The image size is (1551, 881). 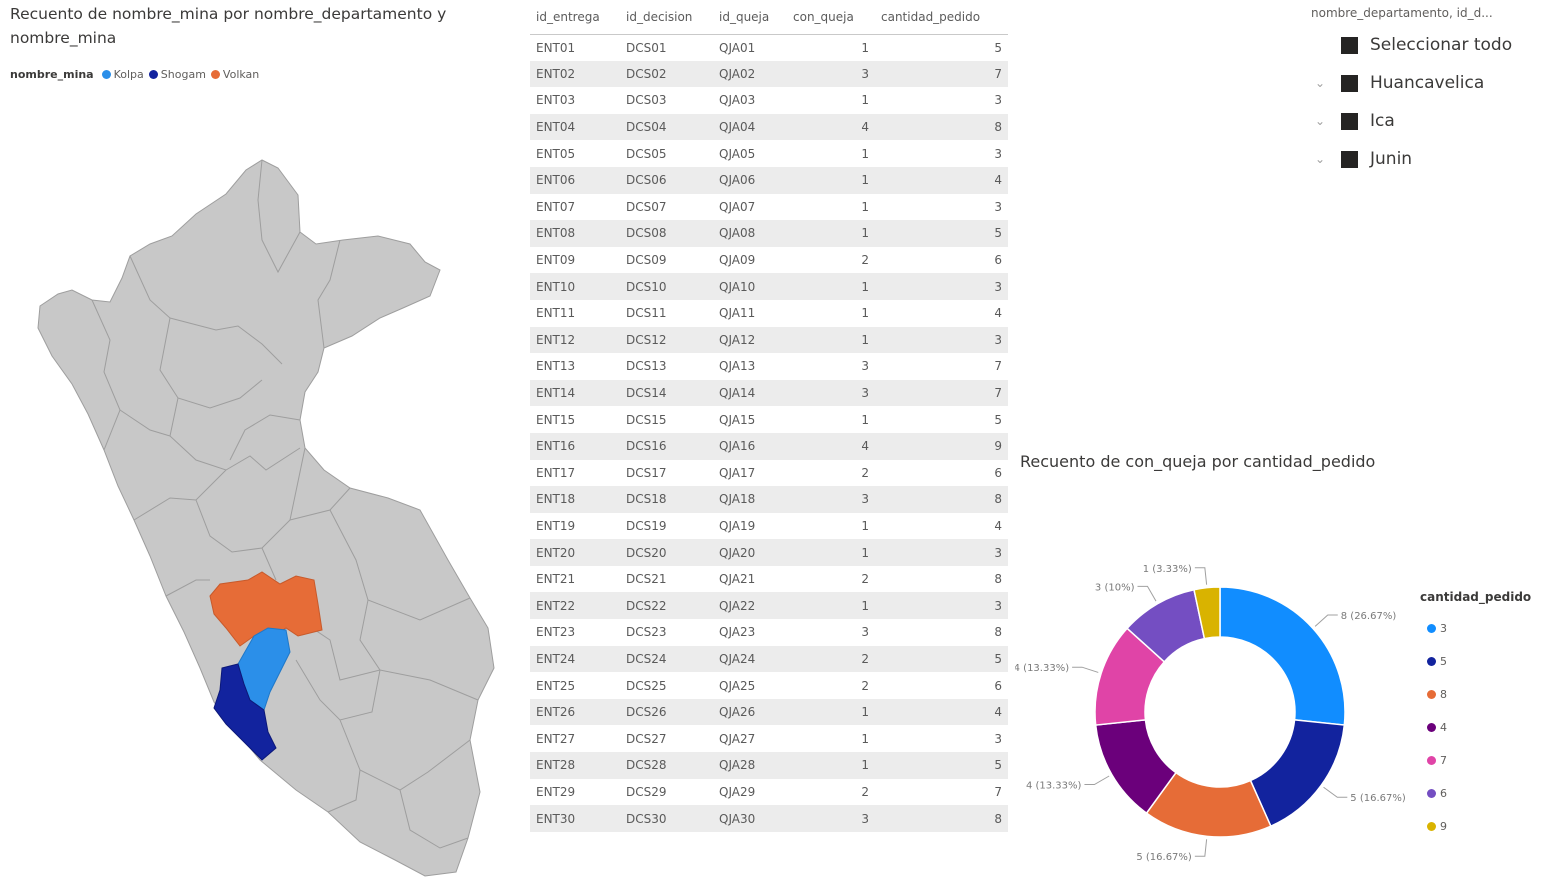 I want to click on table-cell: QJA13, so click(x=737, y=366).